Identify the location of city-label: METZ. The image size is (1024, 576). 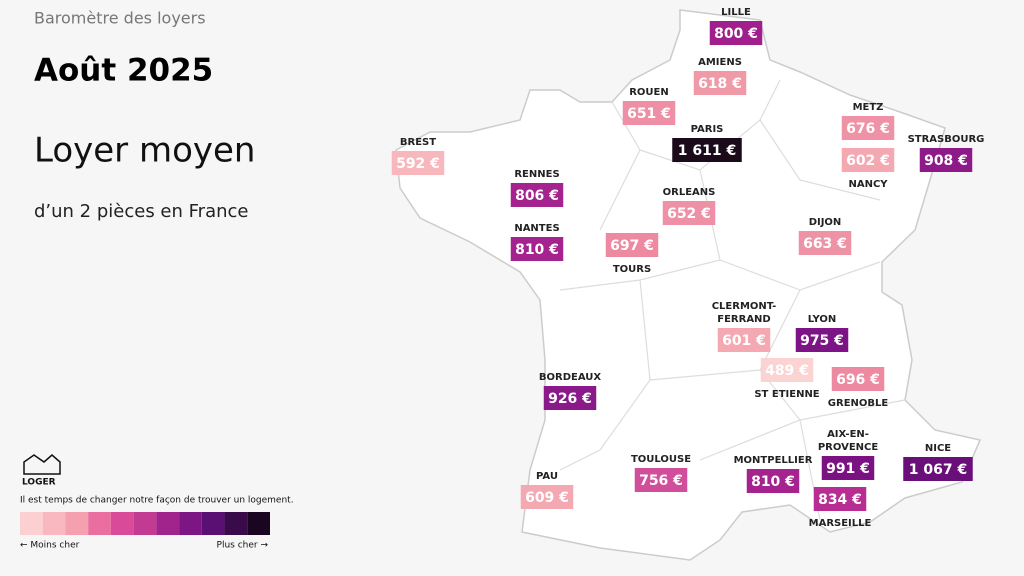
(868, 107).